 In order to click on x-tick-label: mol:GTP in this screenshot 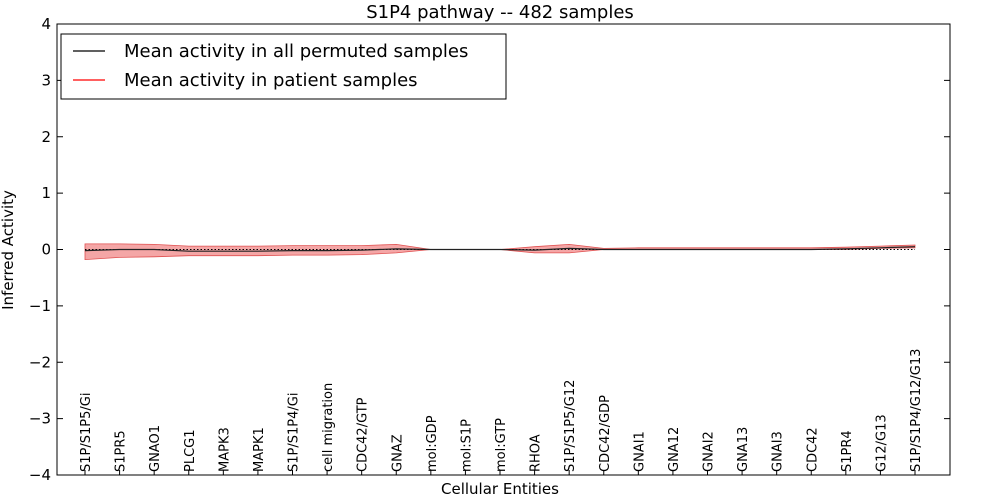, I will do `click(501, 445)`.